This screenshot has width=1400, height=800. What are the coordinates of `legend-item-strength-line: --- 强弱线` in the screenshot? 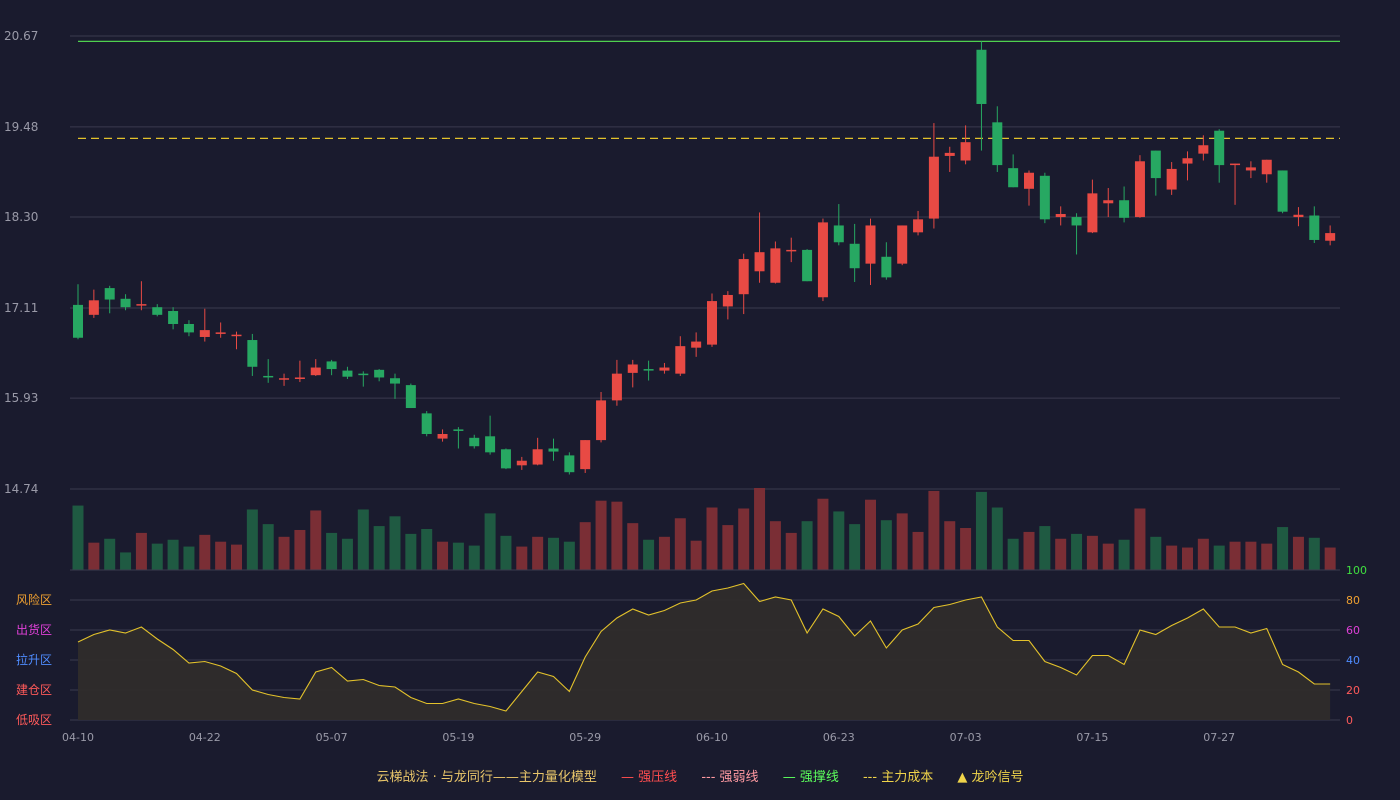 It's located at (729, 777).